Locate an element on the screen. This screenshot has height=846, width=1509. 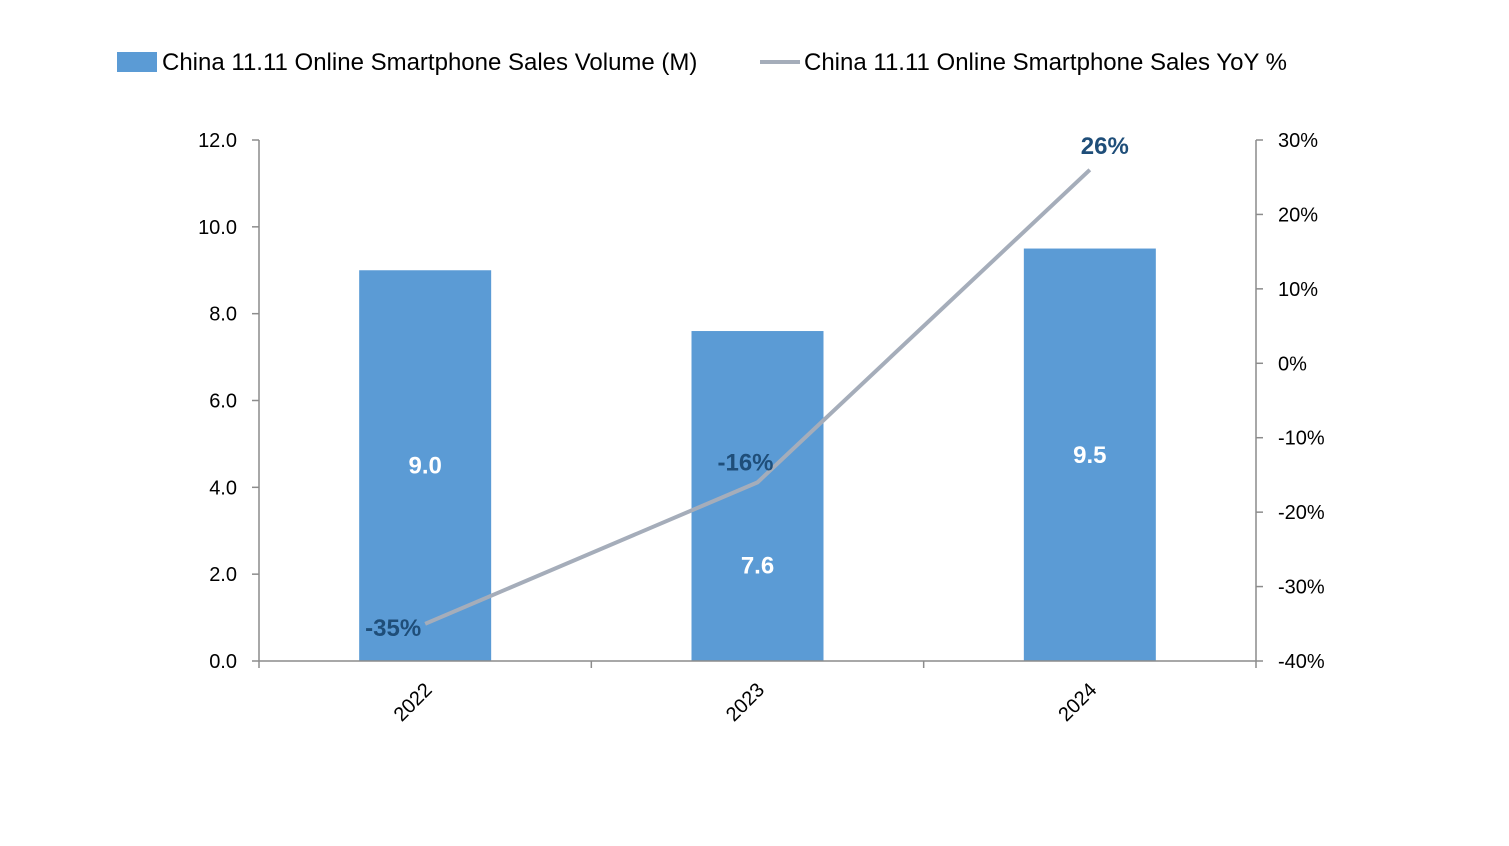
legend-swatch-bar is located at coordinates (137, 62).